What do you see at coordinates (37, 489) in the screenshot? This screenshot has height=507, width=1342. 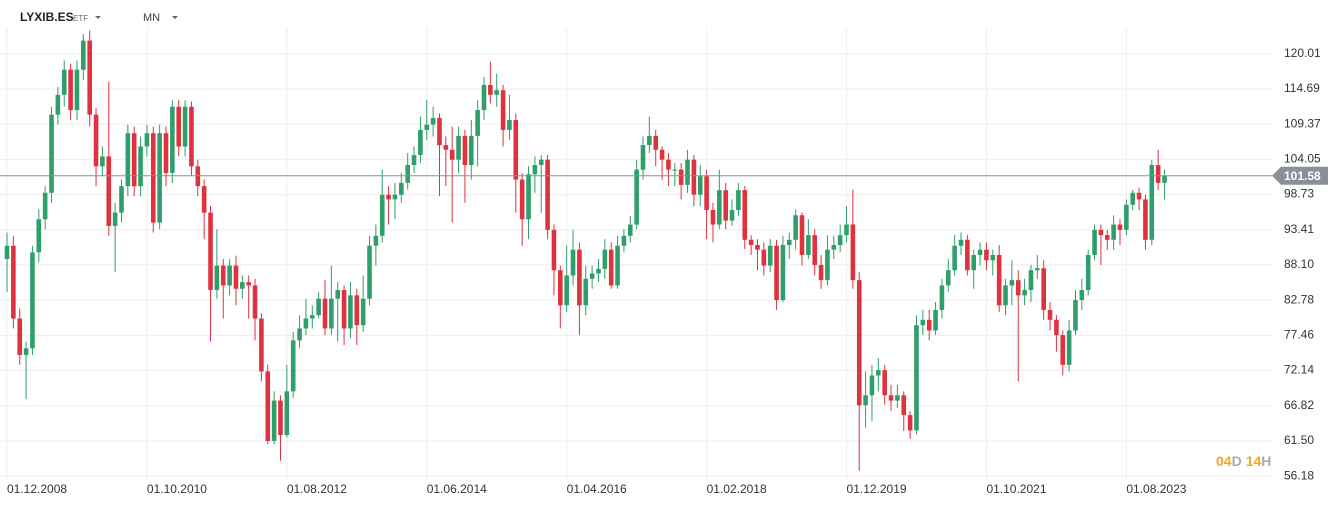 I see `x-tick-label: 01.12.2008` at bounding box center [37, 489].